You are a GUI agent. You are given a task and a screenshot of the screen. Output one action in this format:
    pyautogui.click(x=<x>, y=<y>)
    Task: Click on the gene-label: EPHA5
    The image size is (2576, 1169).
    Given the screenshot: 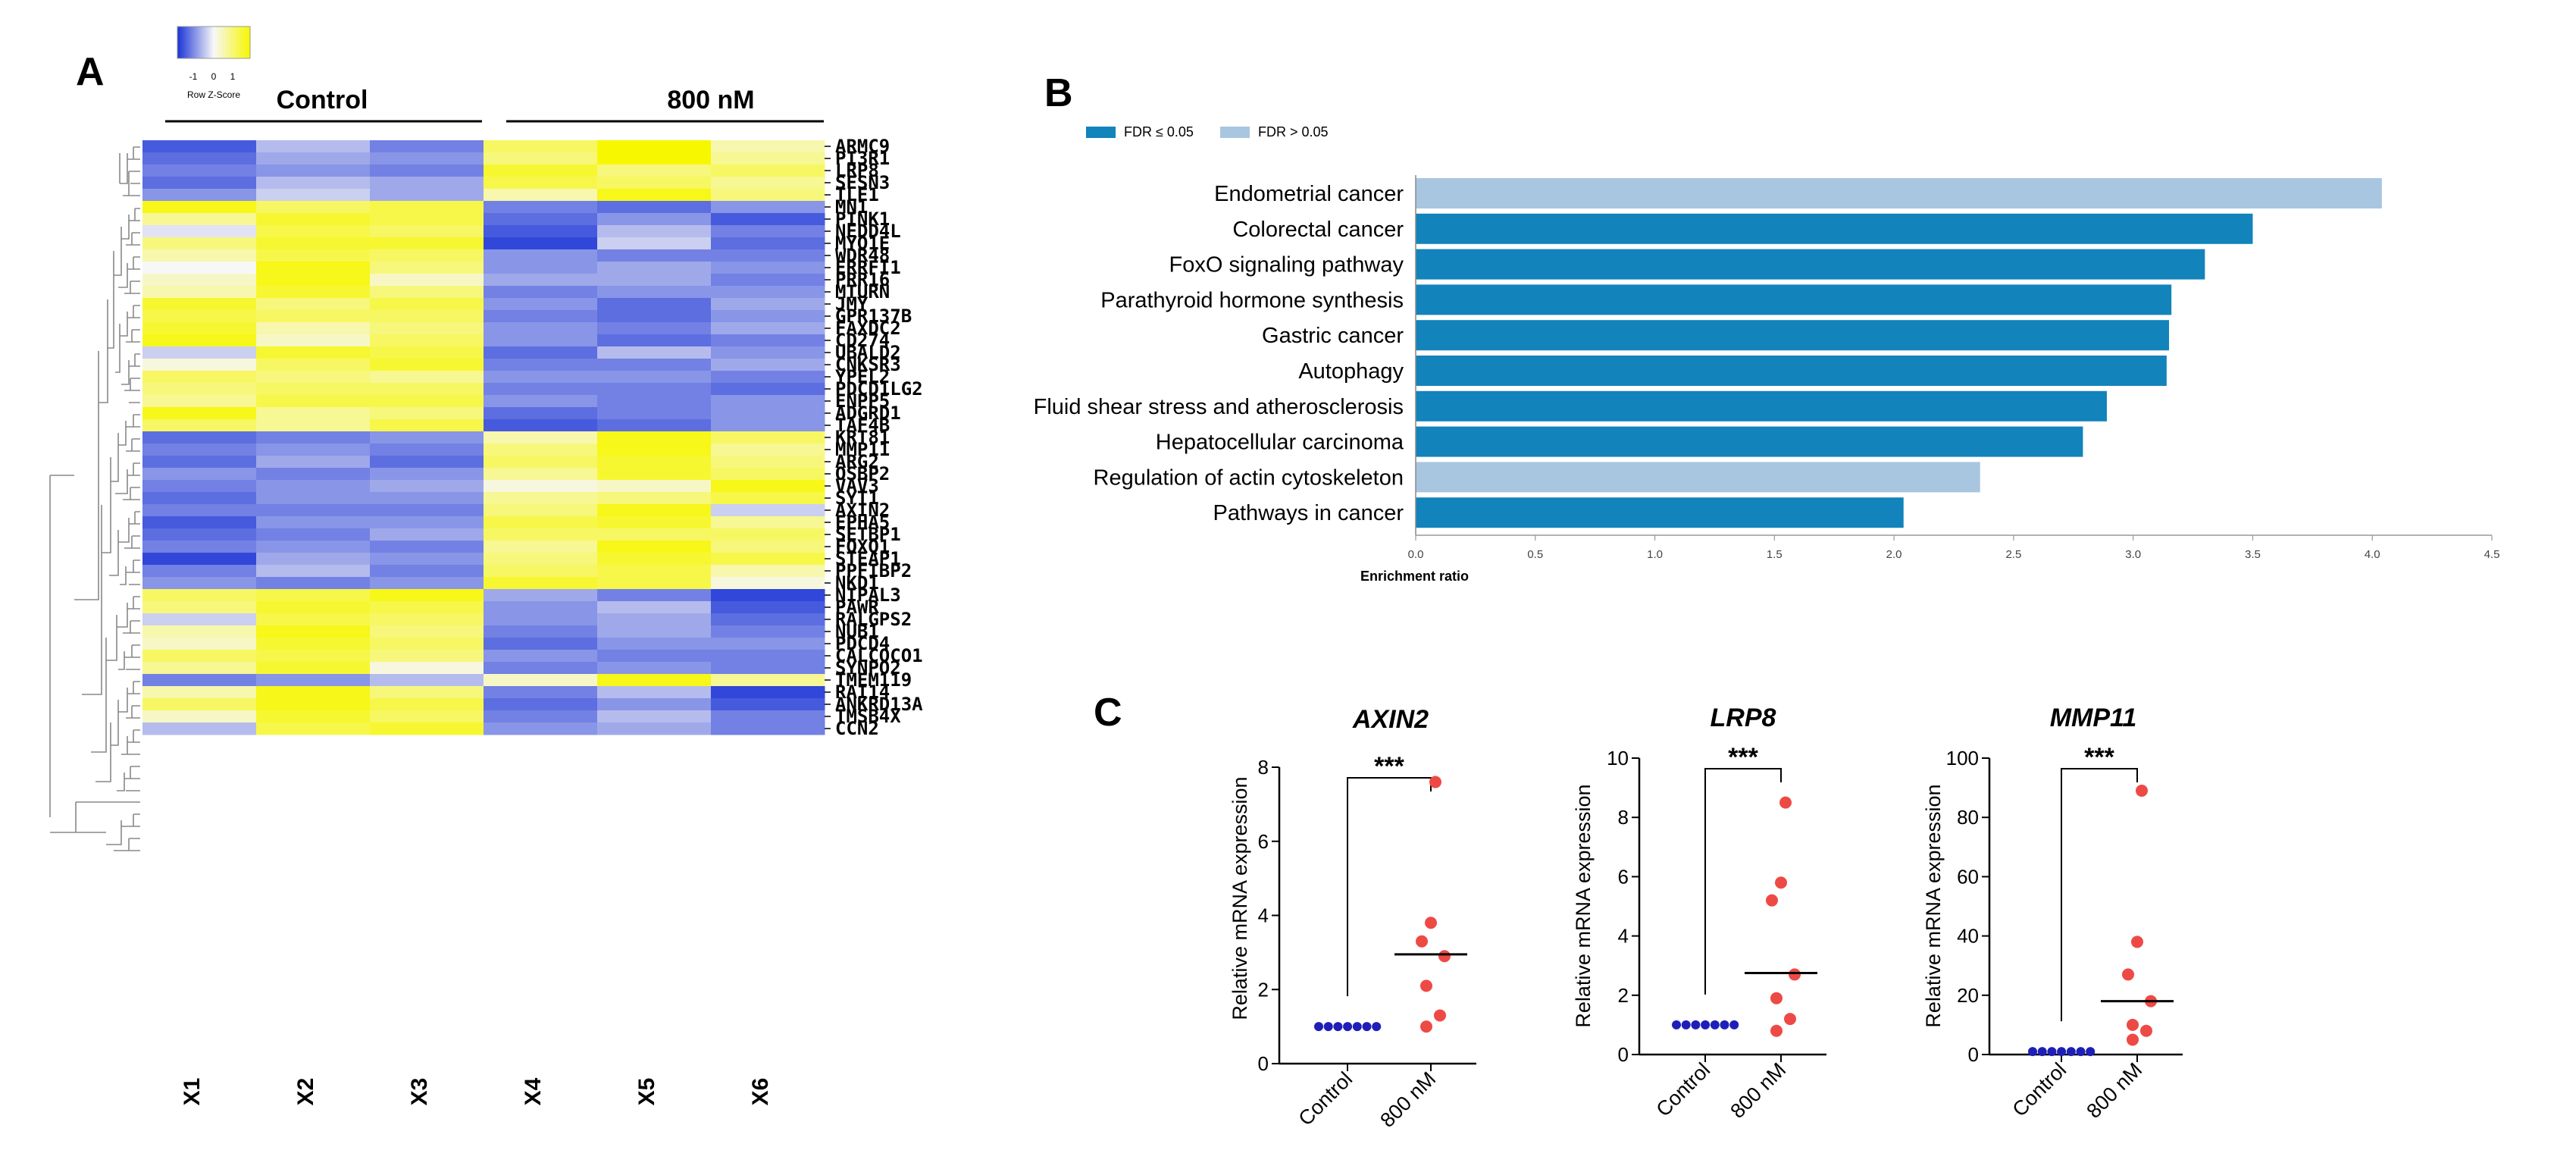 What is the action you would take?
    pyautogui.click(x=862, y=522)
    